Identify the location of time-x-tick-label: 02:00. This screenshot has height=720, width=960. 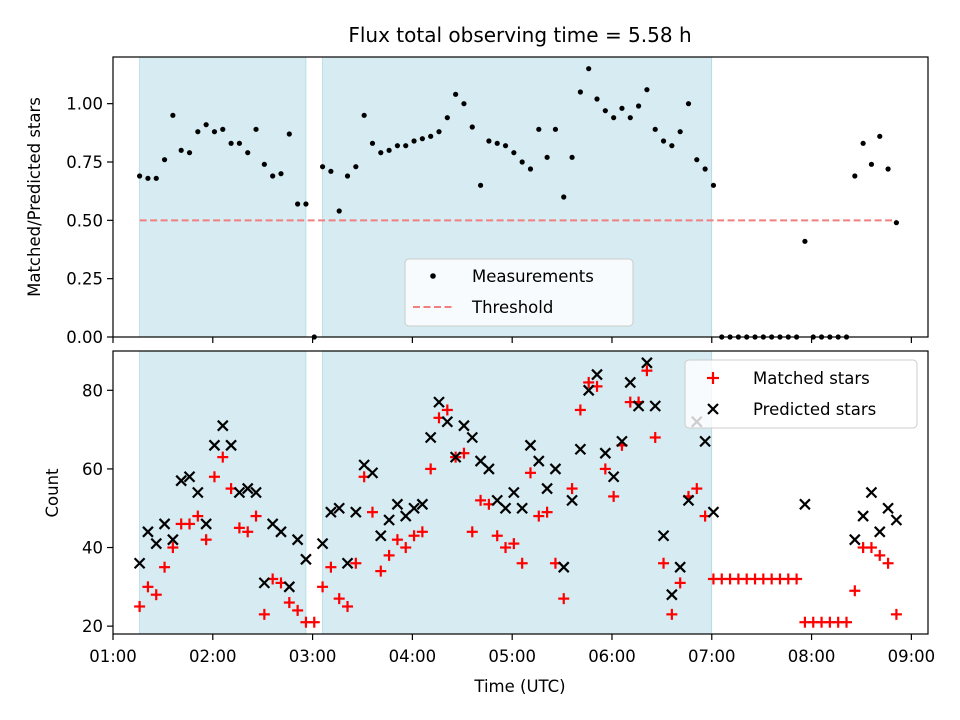
(213, 656).